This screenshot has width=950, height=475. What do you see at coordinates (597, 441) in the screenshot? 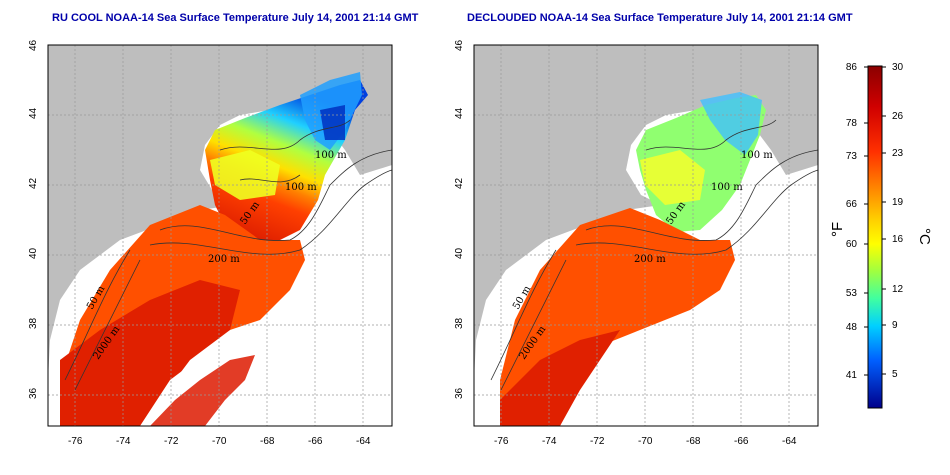
I see `right-x-tick: -72` at bounding box center [597, 441].